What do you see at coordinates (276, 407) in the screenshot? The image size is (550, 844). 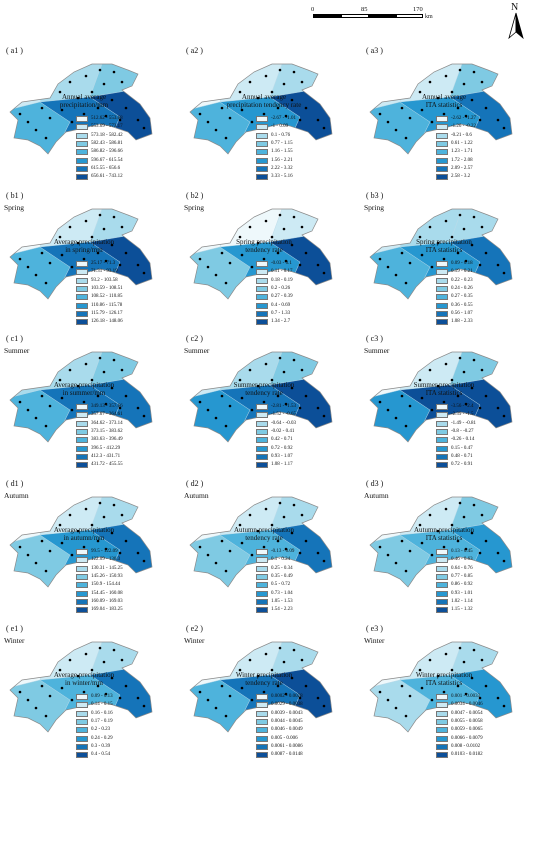 I see `legend-row: -2.81 - -1.53` at bounding box center [276, 407].